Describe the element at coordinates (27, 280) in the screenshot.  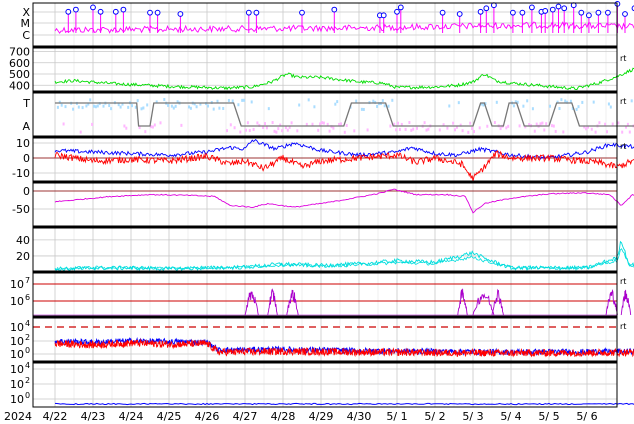
I see `exponent: 7` at that location.